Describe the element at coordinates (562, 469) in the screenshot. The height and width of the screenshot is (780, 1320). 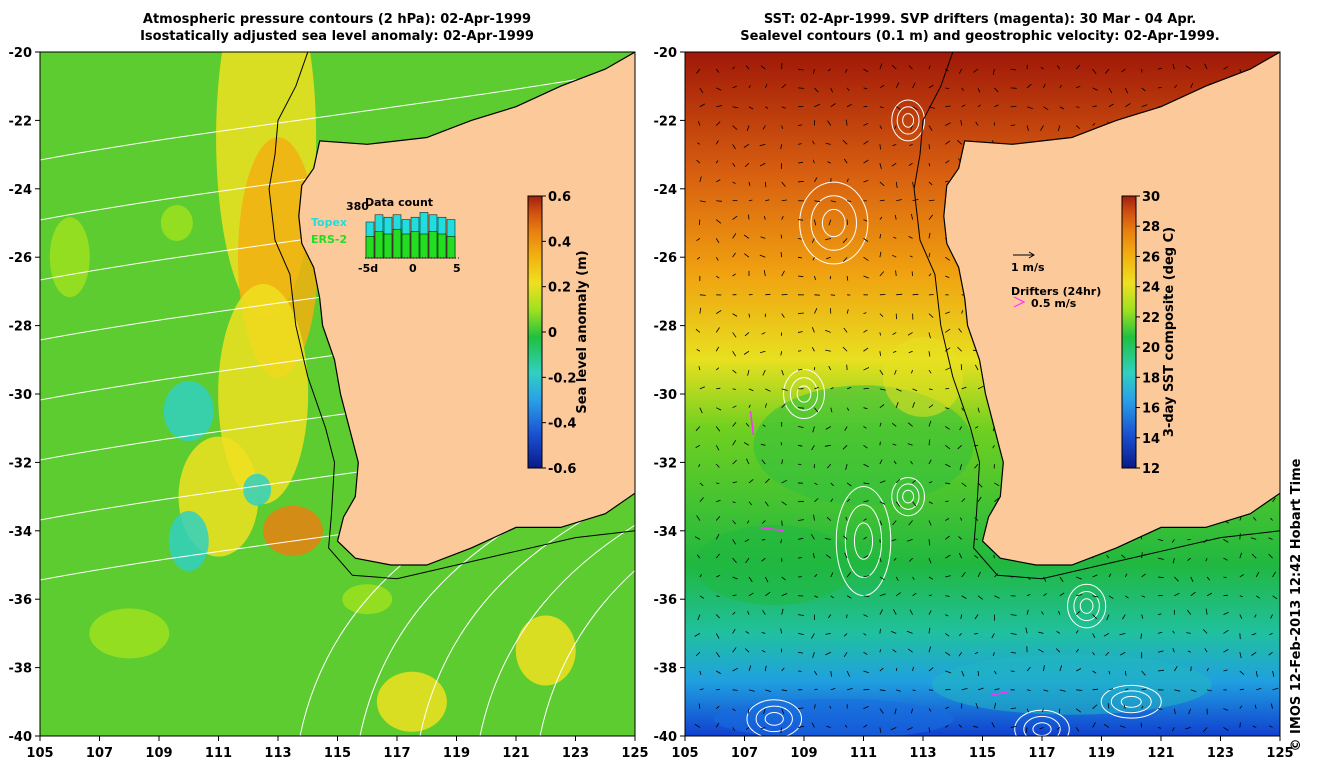
I see `colorbar-tick-label: -0.6` at that location.